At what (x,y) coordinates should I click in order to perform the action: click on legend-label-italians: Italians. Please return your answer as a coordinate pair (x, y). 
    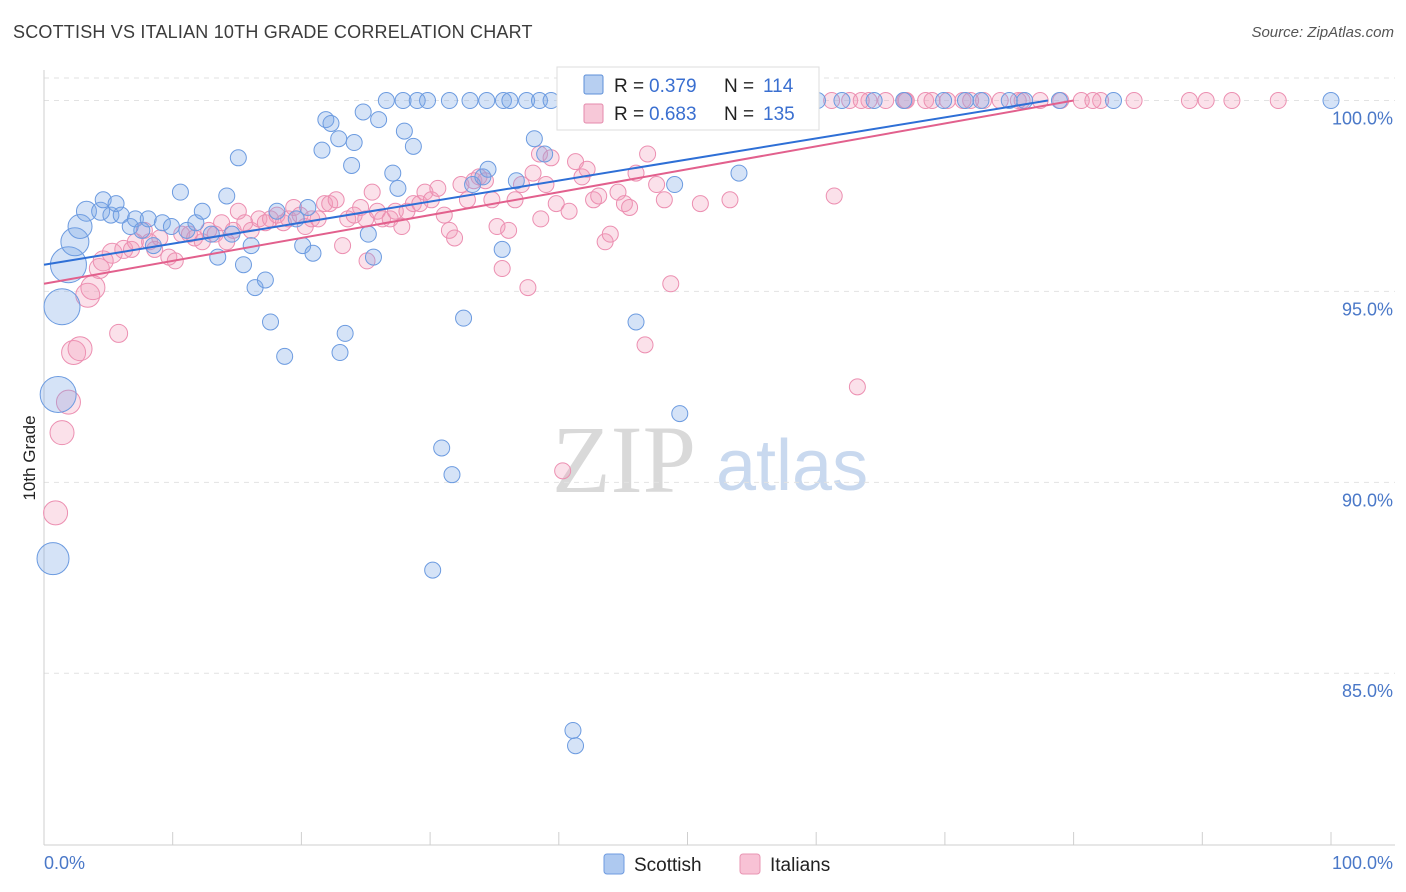
    Looking at the image, I should click on (800, 865).